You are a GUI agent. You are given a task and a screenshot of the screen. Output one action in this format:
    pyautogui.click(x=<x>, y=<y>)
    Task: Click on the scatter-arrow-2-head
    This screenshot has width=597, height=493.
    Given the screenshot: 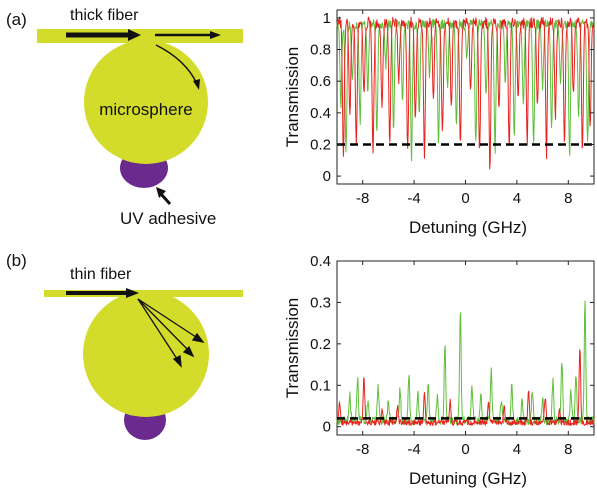 What is the action you would take?
    pyautogui.click(x=188, y=351)
    